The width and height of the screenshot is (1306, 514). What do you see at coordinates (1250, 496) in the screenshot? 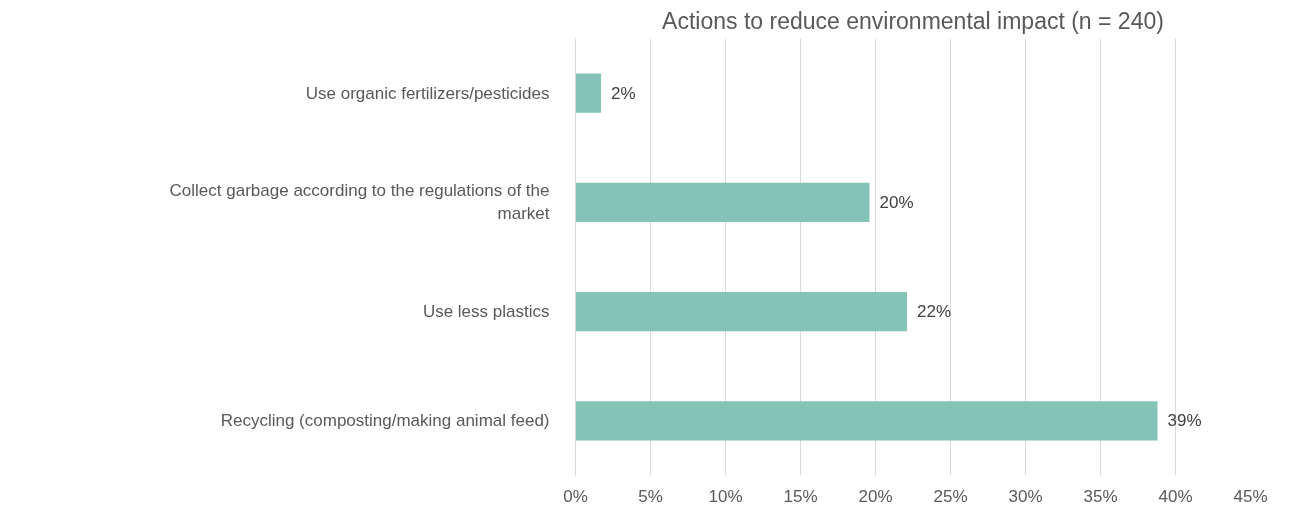
I see `x-tick-label: 45%` at bounding box center [1250, 496].